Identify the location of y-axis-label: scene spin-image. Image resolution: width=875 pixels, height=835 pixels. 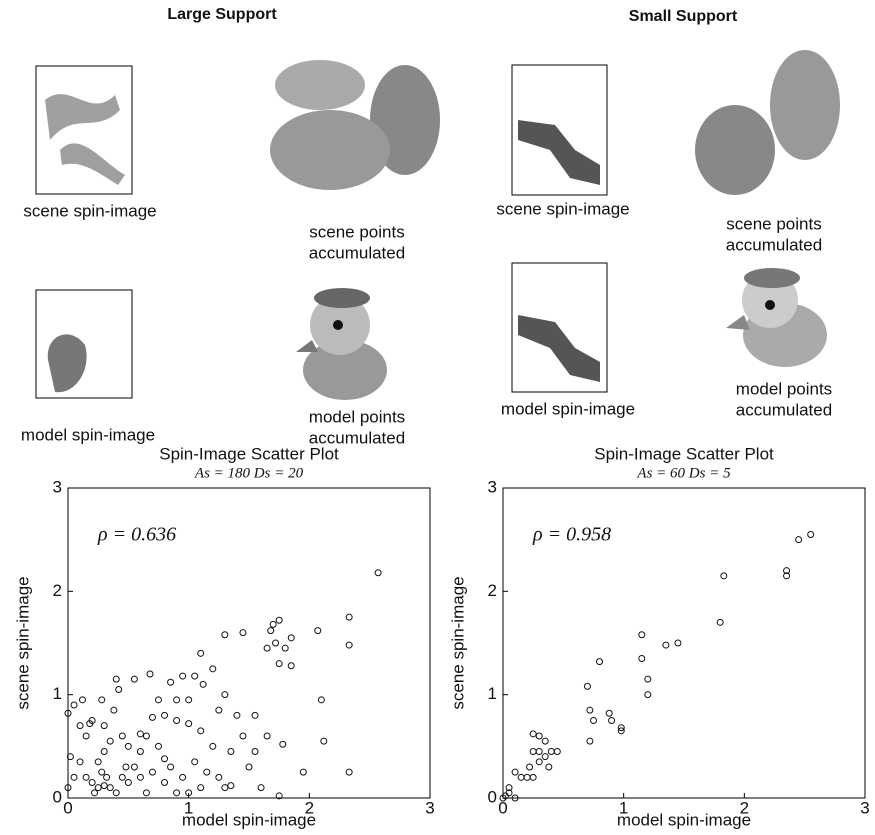
(22, 642).